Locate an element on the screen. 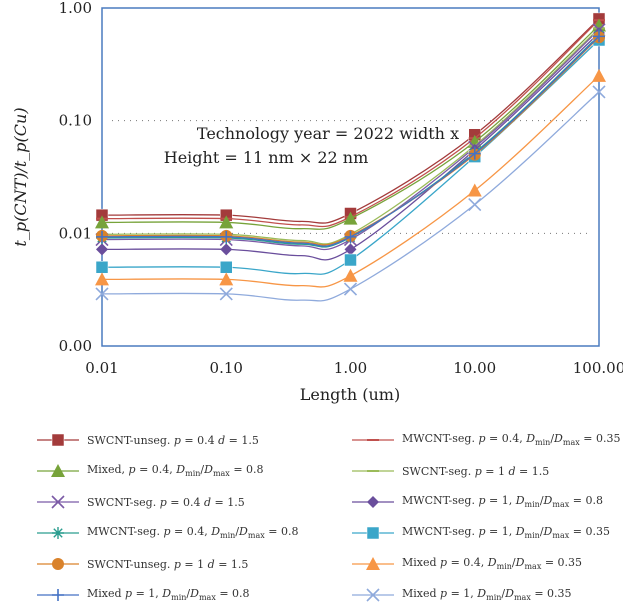 This screenshot has height=607, width=623. legend-item: SWCNT-seg. p = 0.4 d = 1.5 is located at coordinates (140, 502).